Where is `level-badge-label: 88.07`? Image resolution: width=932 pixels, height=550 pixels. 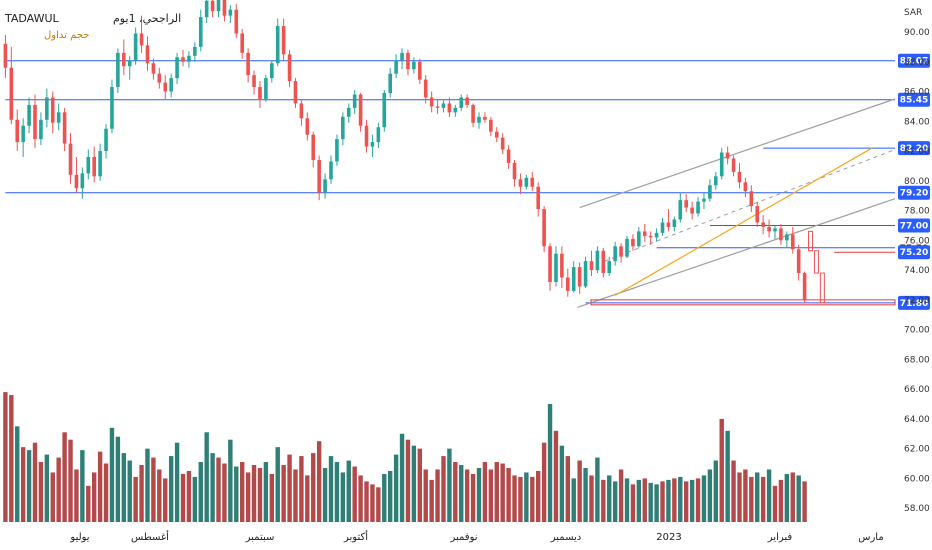 level-badge-label: 88.07 is located at coordinates (914, 62).